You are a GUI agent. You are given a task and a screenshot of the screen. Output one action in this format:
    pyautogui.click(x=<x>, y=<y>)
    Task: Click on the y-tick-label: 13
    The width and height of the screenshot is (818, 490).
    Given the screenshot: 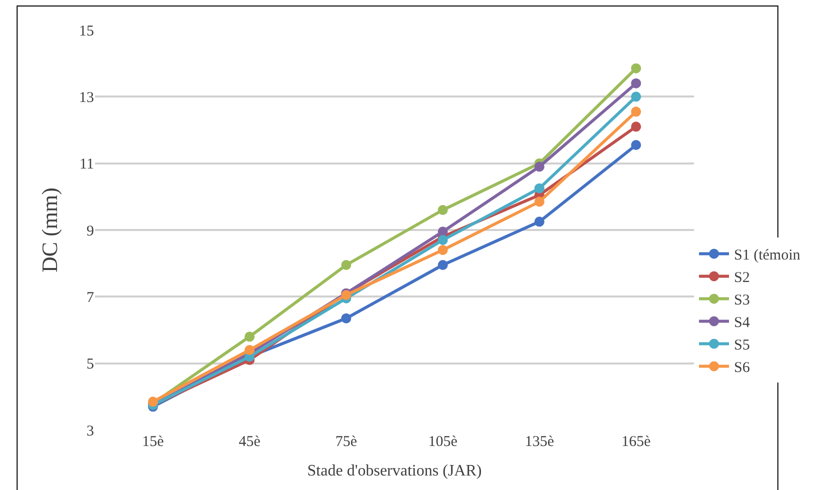 What is the action you would take?
    pyautogui.click(x=86, y=98)
    